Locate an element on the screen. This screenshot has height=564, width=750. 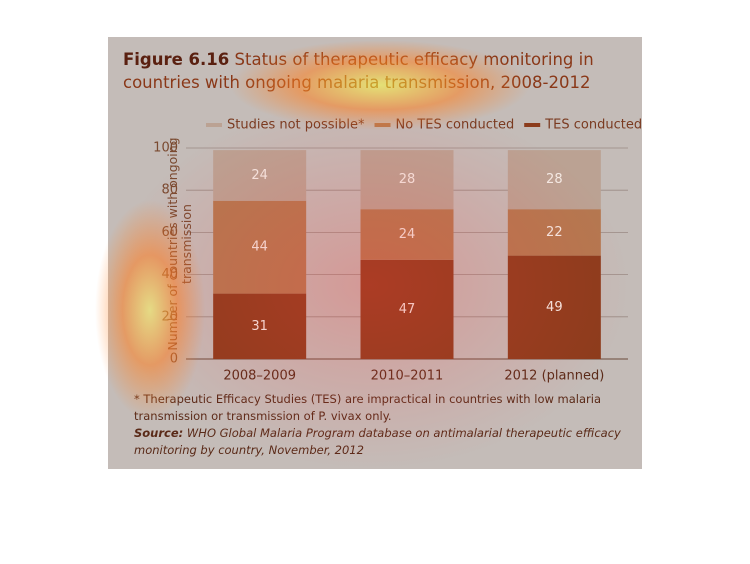
data-label: 47 is located at coordinates (407, 309).